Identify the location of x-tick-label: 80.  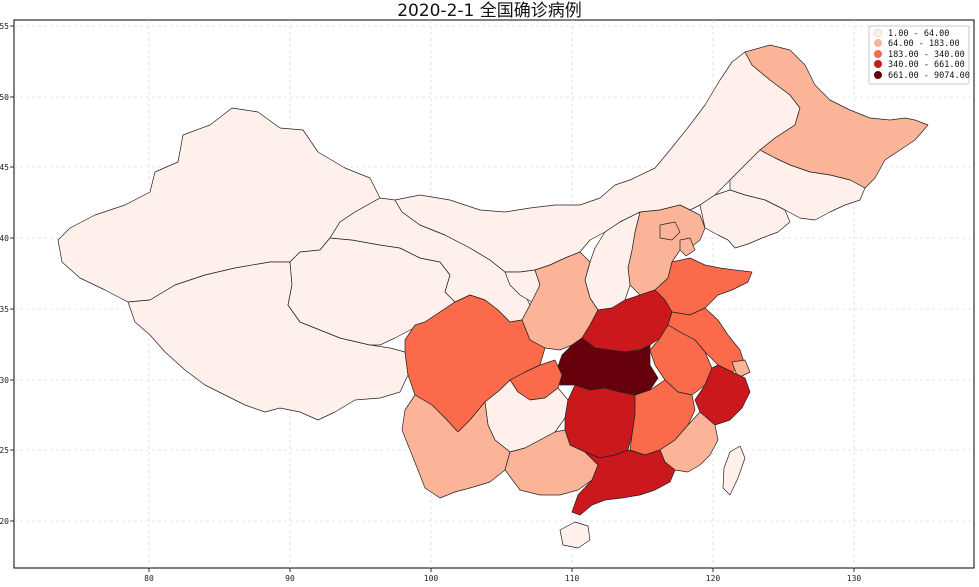
(149, 578).